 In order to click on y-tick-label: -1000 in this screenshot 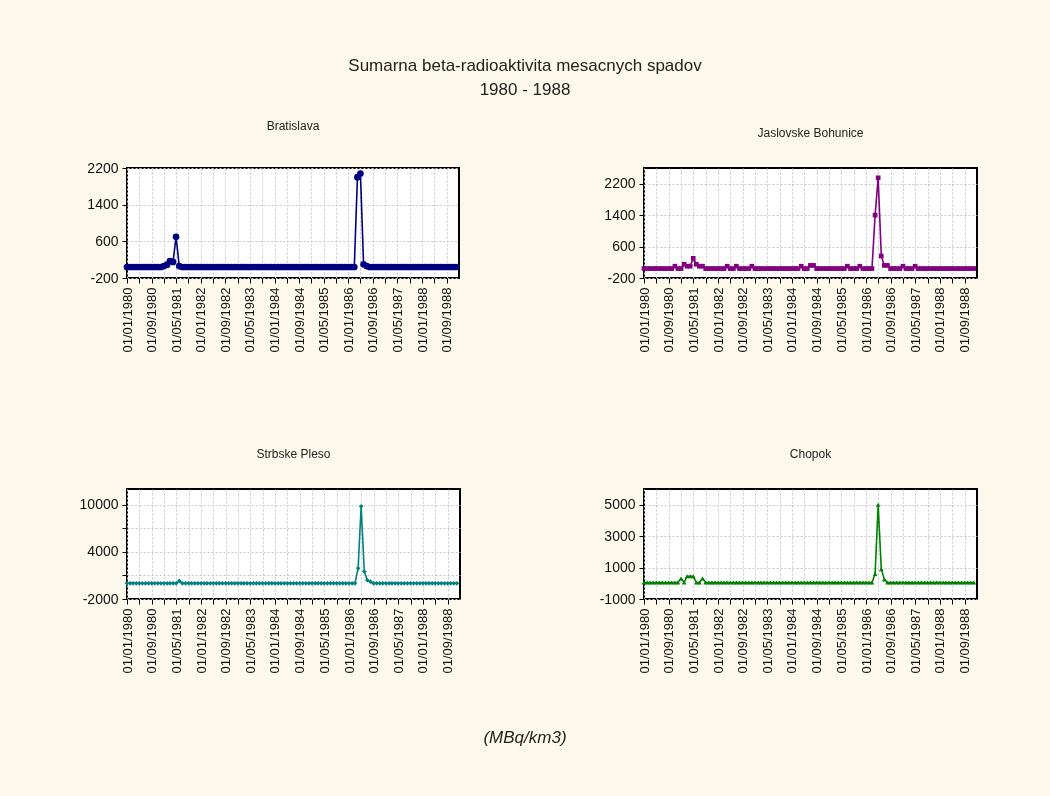, I will do `click(617, 598)`.